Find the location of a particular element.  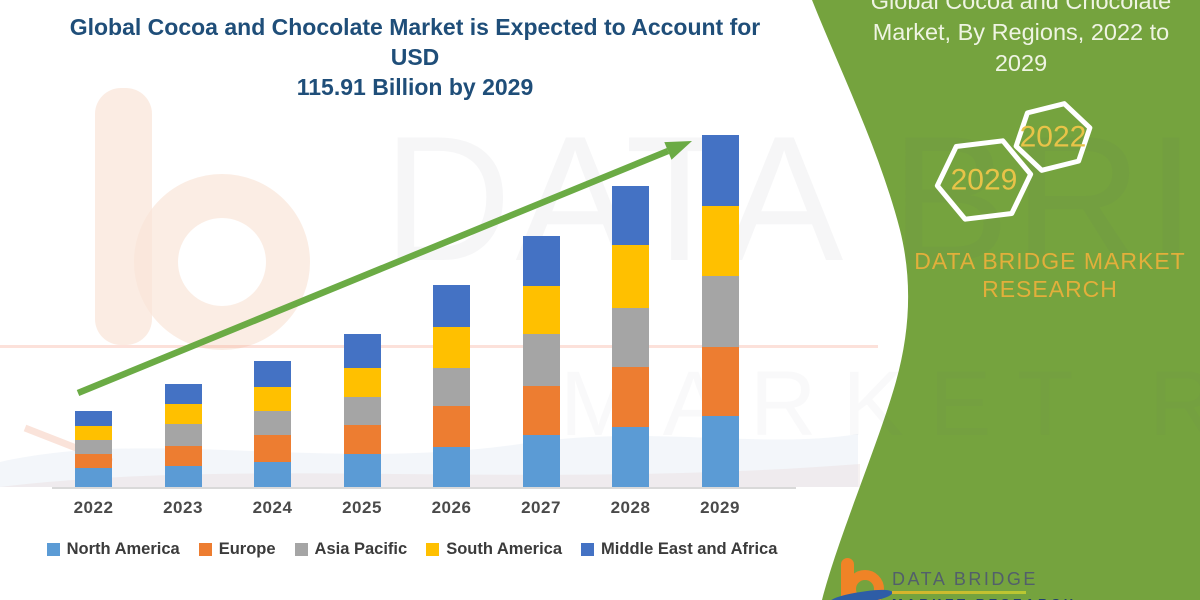

x-axis-baseline is located at coordinates (424, 488).